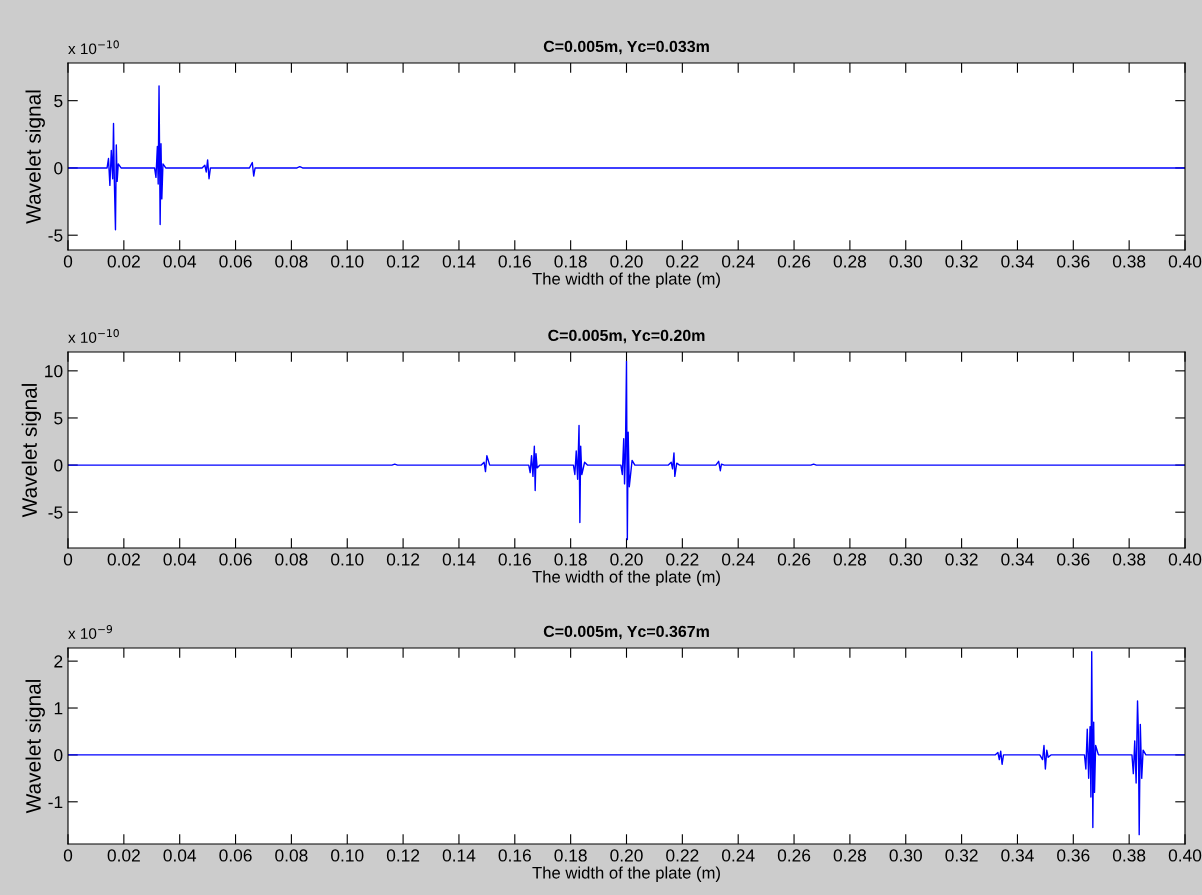  Describe the element at coordinates (58, 661) in the screenshot. I see `y-tick-label: 2` at that location.